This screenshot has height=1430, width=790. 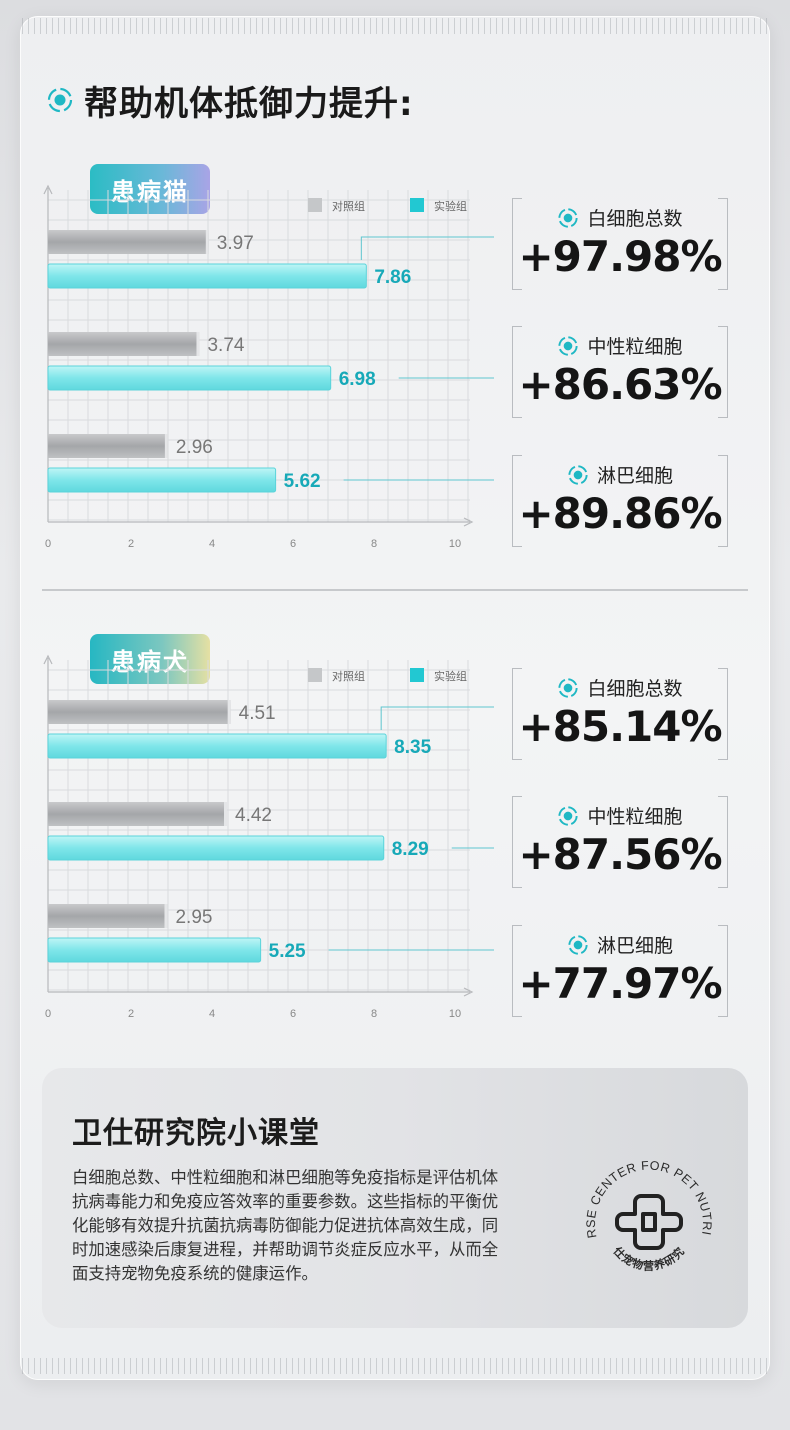 What do you see at coordinates (150, 189) in the screenshot?
I see `cat-badge: 患病猫` at bounding box center [150, 189].